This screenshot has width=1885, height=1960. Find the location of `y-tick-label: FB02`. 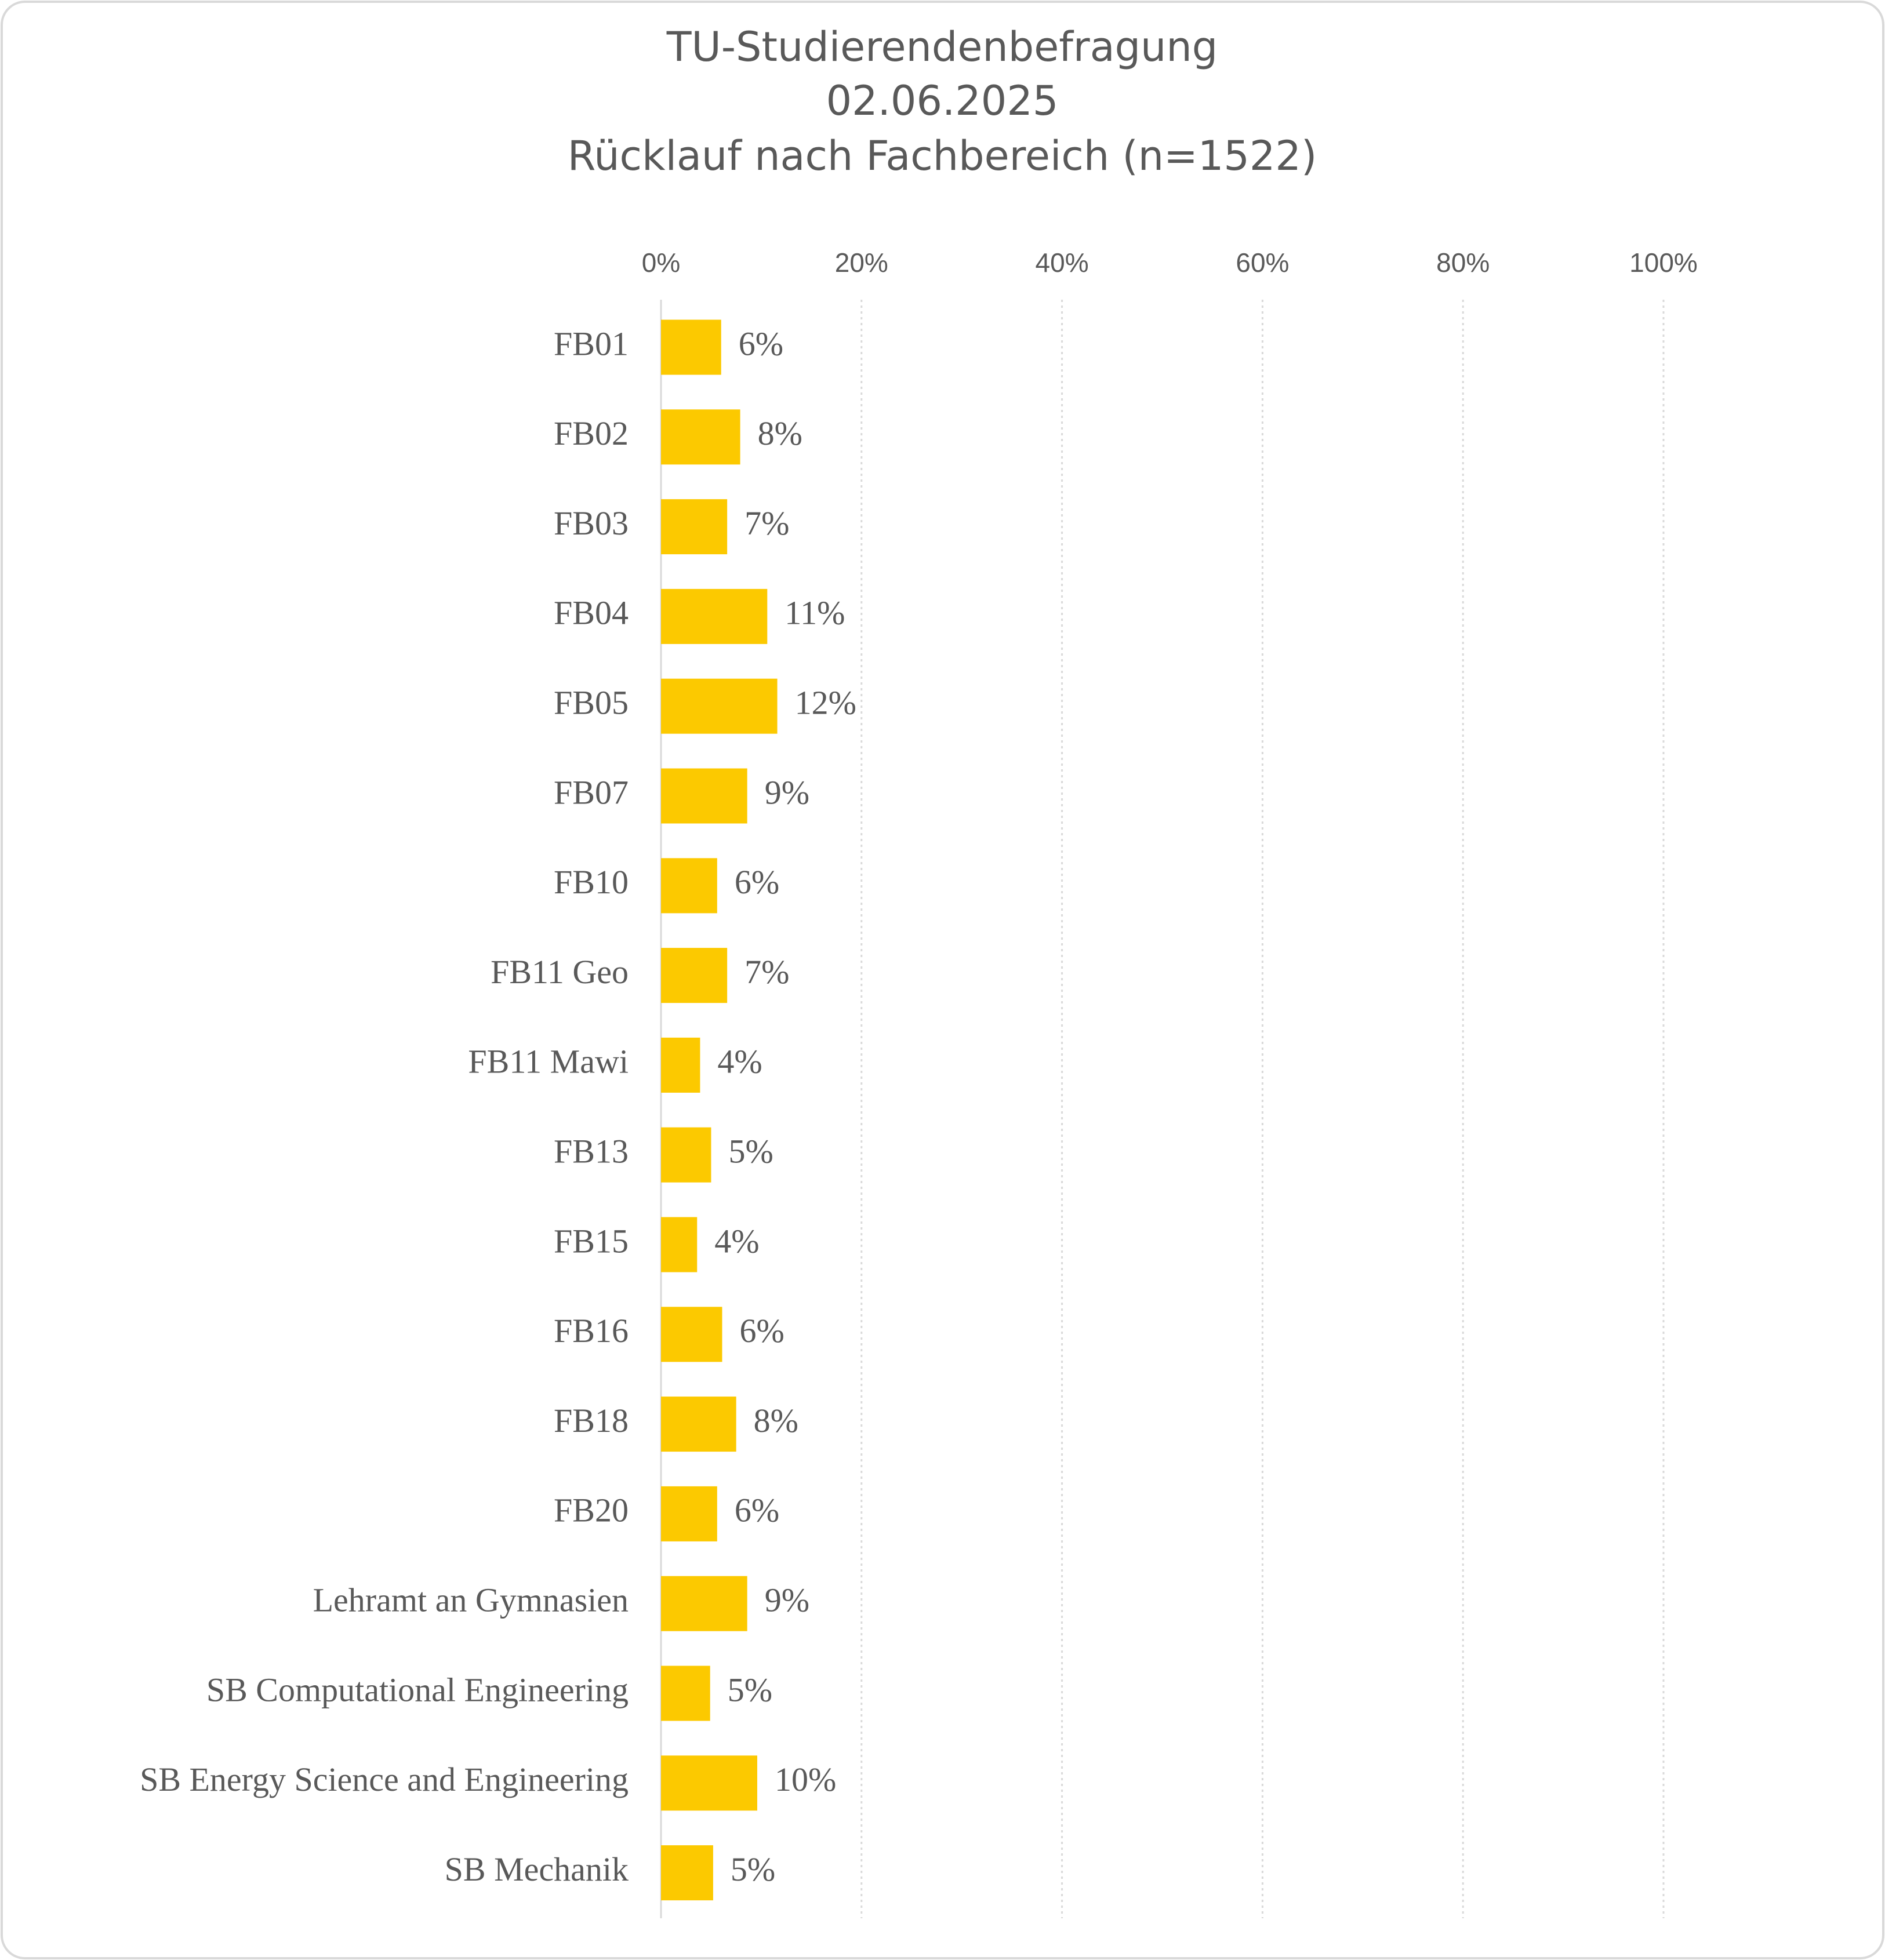

y-tick-label: FB02 is located at coordinates (591, 433).